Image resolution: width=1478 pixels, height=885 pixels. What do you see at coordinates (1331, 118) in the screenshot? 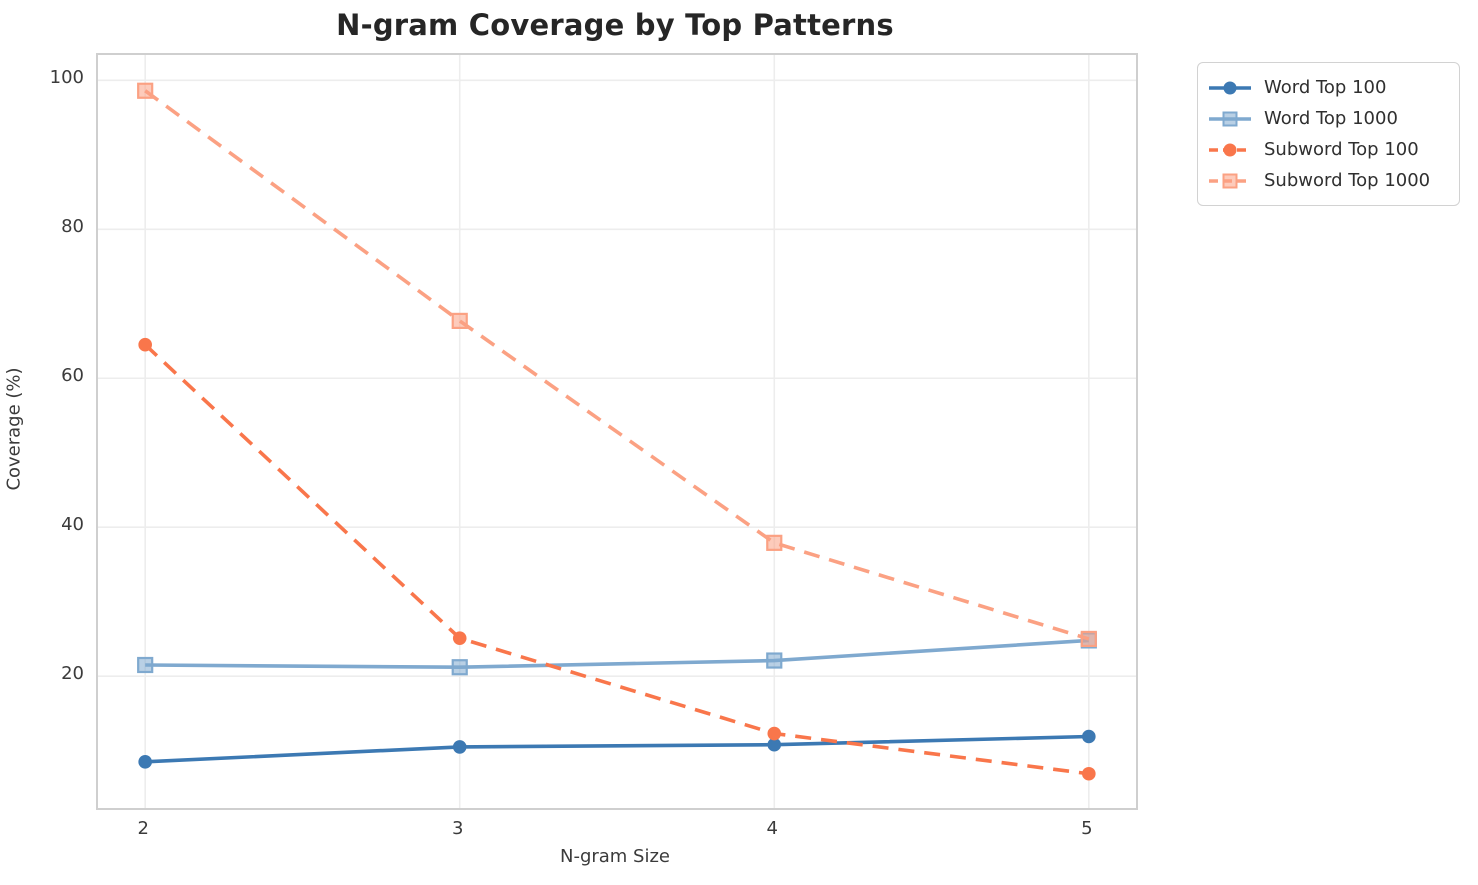
I see `legend-label: Word Top 1000` at bounding box center [1331, 118].